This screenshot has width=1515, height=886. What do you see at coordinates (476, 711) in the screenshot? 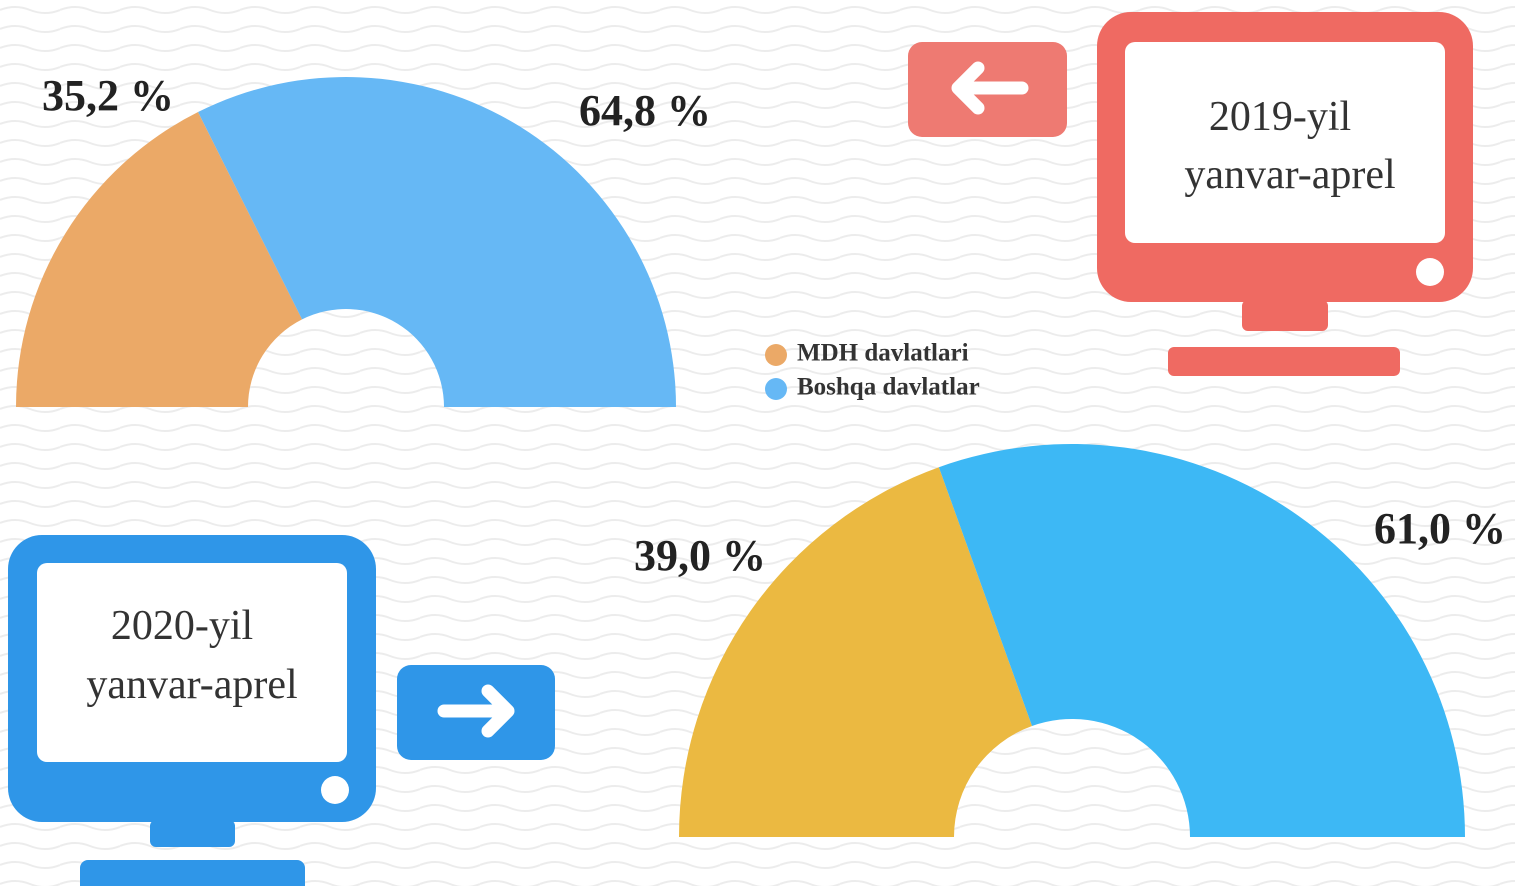
I see `arrow-right` at bounding box center [476, 711].